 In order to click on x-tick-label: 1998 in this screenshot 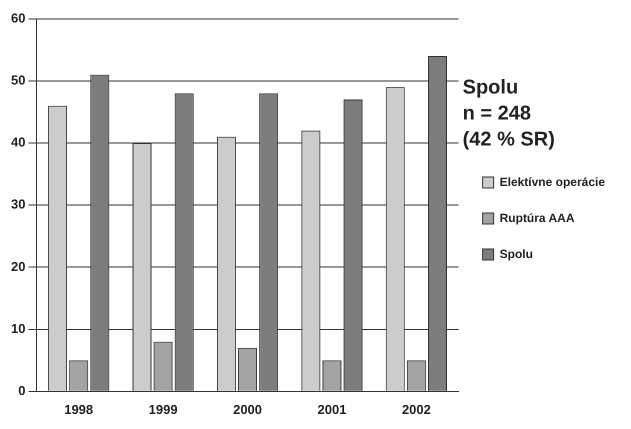, I will do `click(79, 409)`.